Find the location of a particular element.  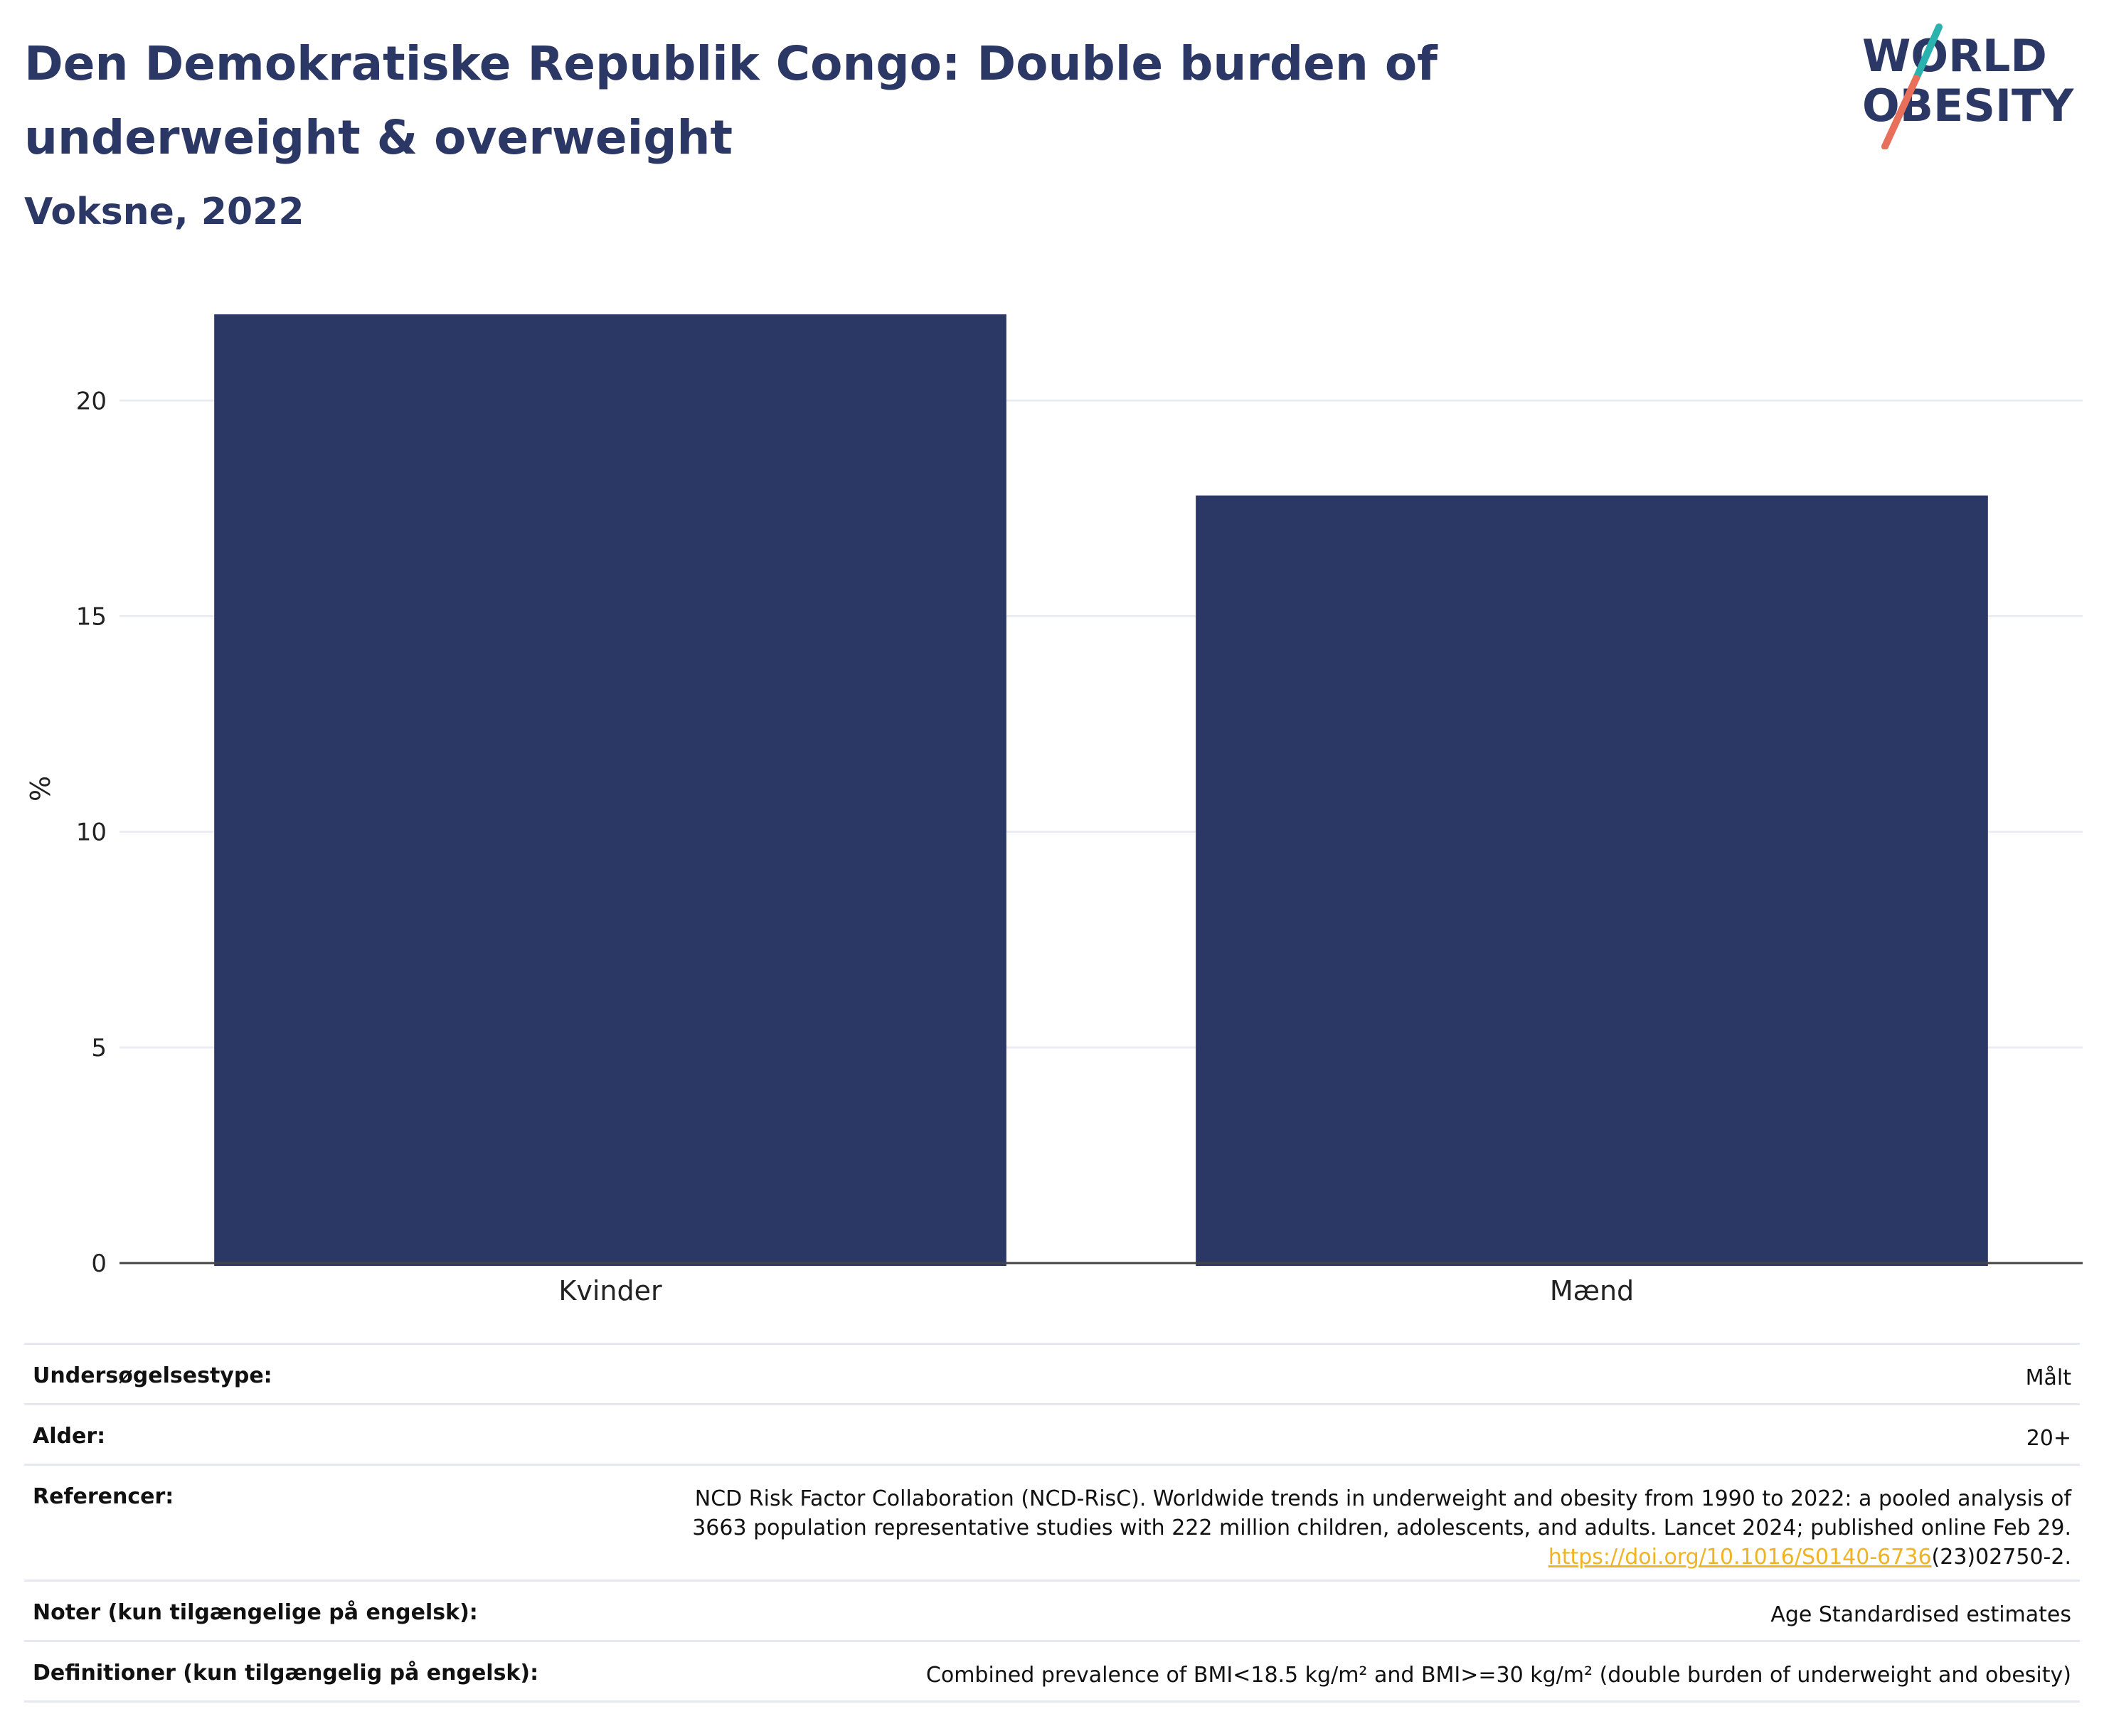

doi-suffix: (23)02750-2. is located at coordinates (2001, 1558).